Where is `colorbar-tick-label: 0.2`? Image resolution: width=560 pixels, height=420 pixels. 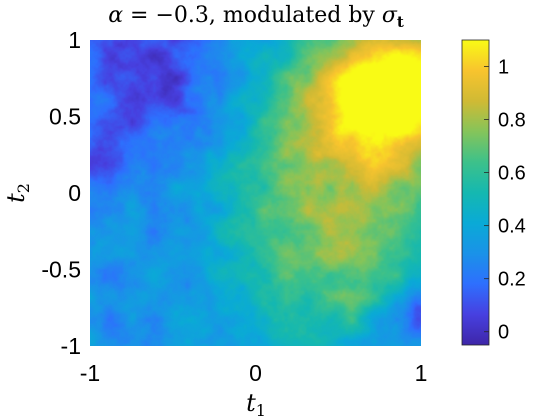
colorbar-tick-label: 0.2 is located at coordinates (512, 280).